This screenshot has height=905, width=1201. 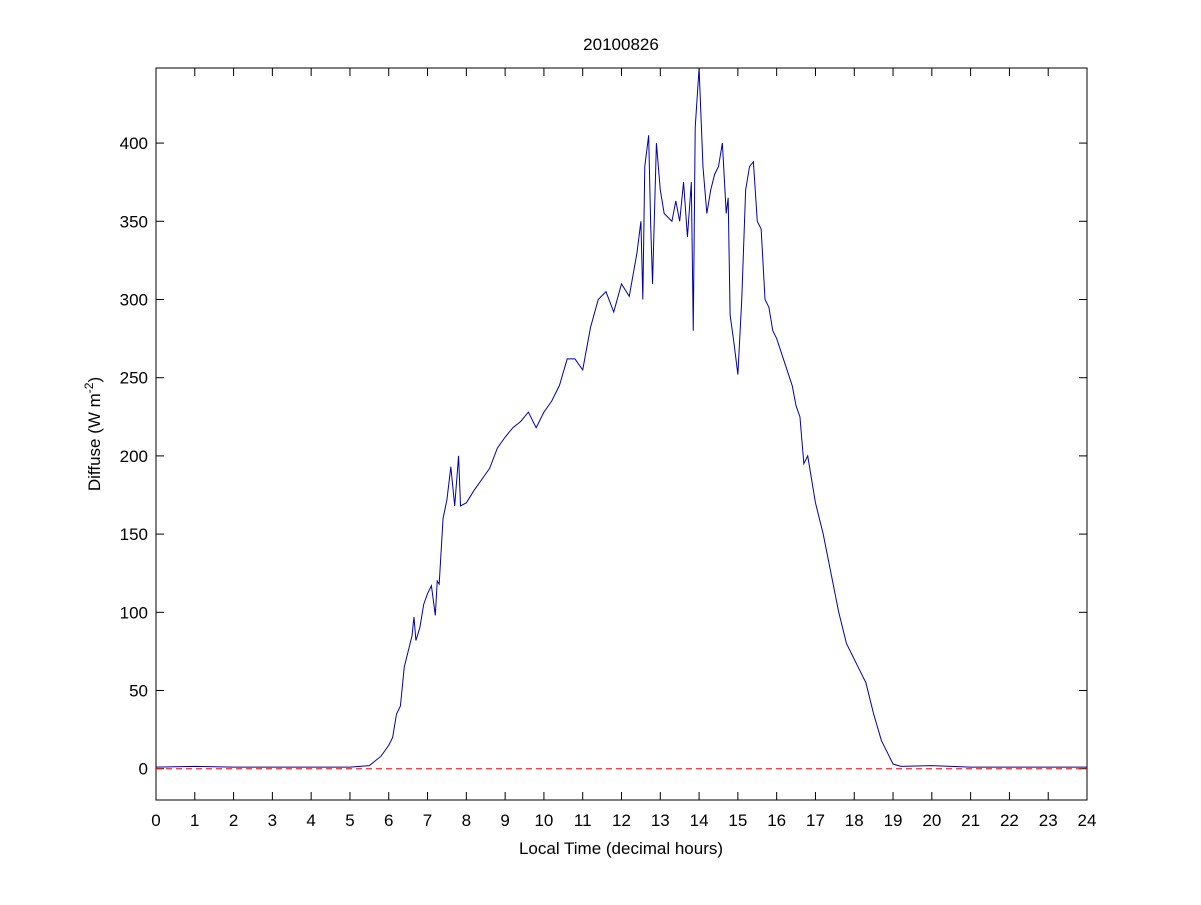 I want to click on x-tick-label: 4, so click(x=310, y=820).